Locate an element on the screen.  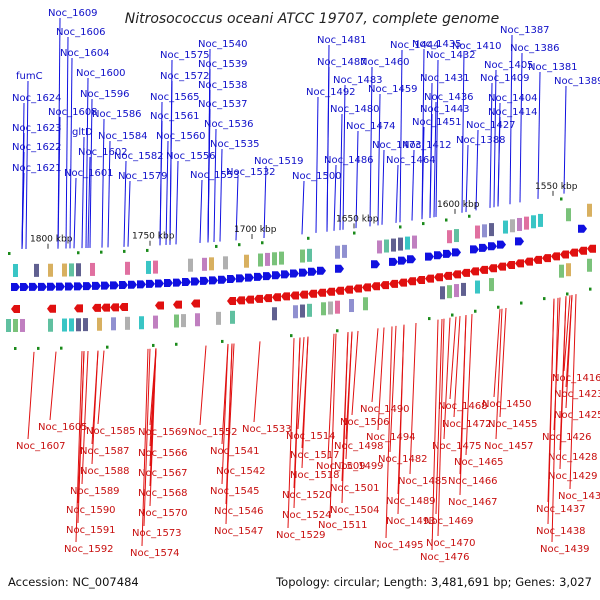
gene-label: Noc_1575 is located at coordinates (185, 55).